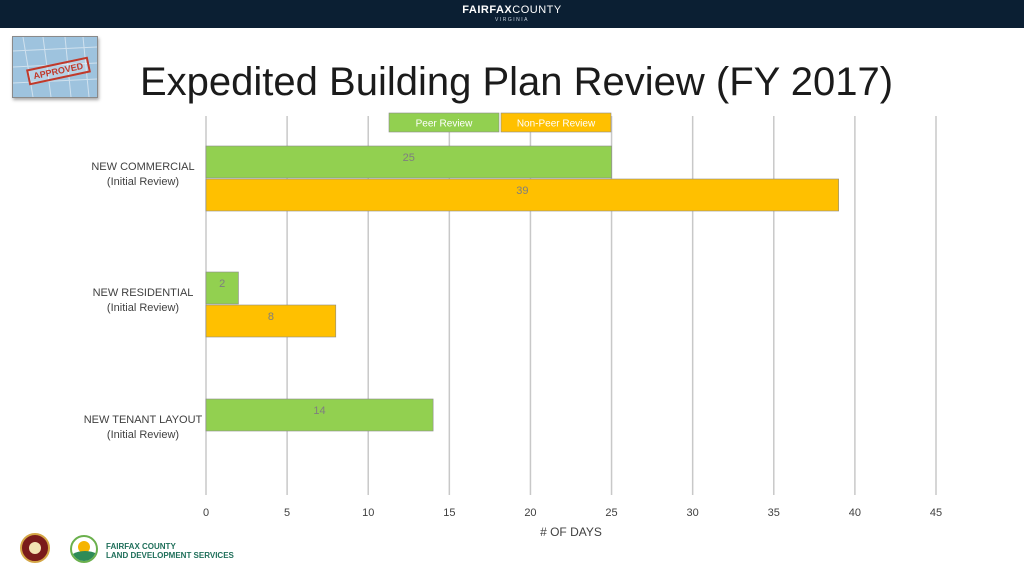 The image size is (1024, 576). Describe the element at coordinates (222, 284) in the screenshot. I see `data-label: 2` at that location.